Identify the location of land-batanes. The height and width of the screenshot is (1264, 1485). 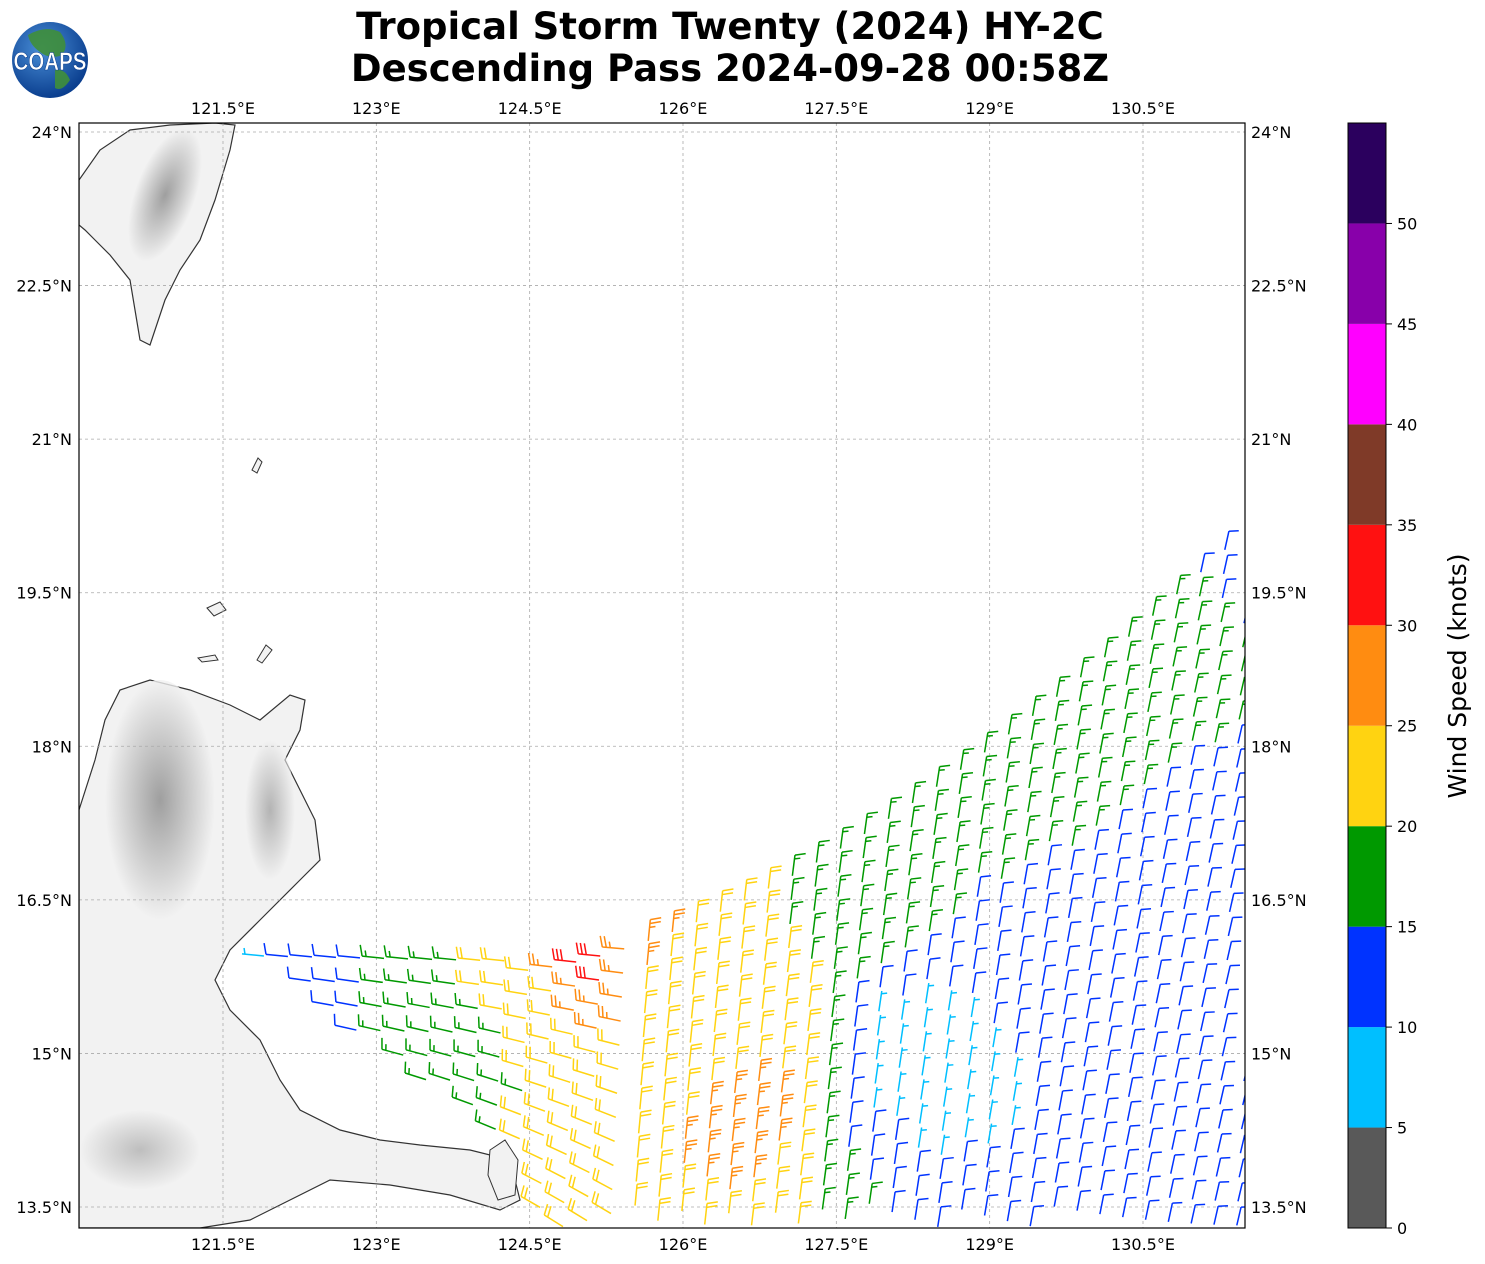
(257, 465).